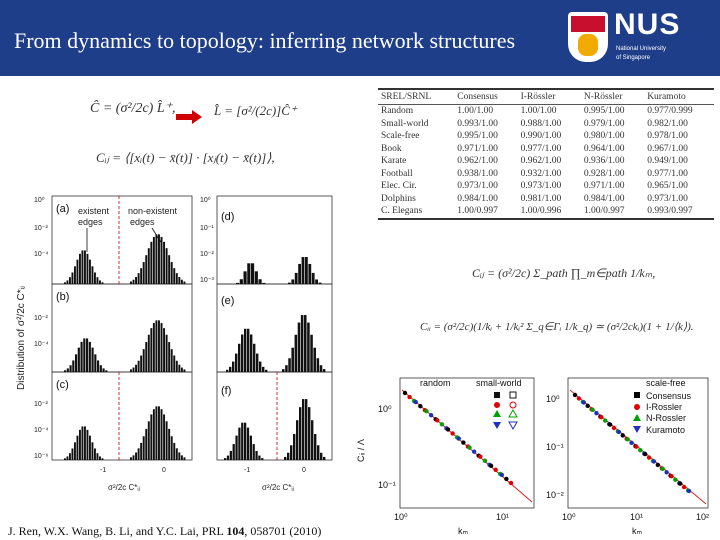  Describe the element at coordinates (497, 405) in the screenshot. I see `legend-marker-irossler-left` at that location.